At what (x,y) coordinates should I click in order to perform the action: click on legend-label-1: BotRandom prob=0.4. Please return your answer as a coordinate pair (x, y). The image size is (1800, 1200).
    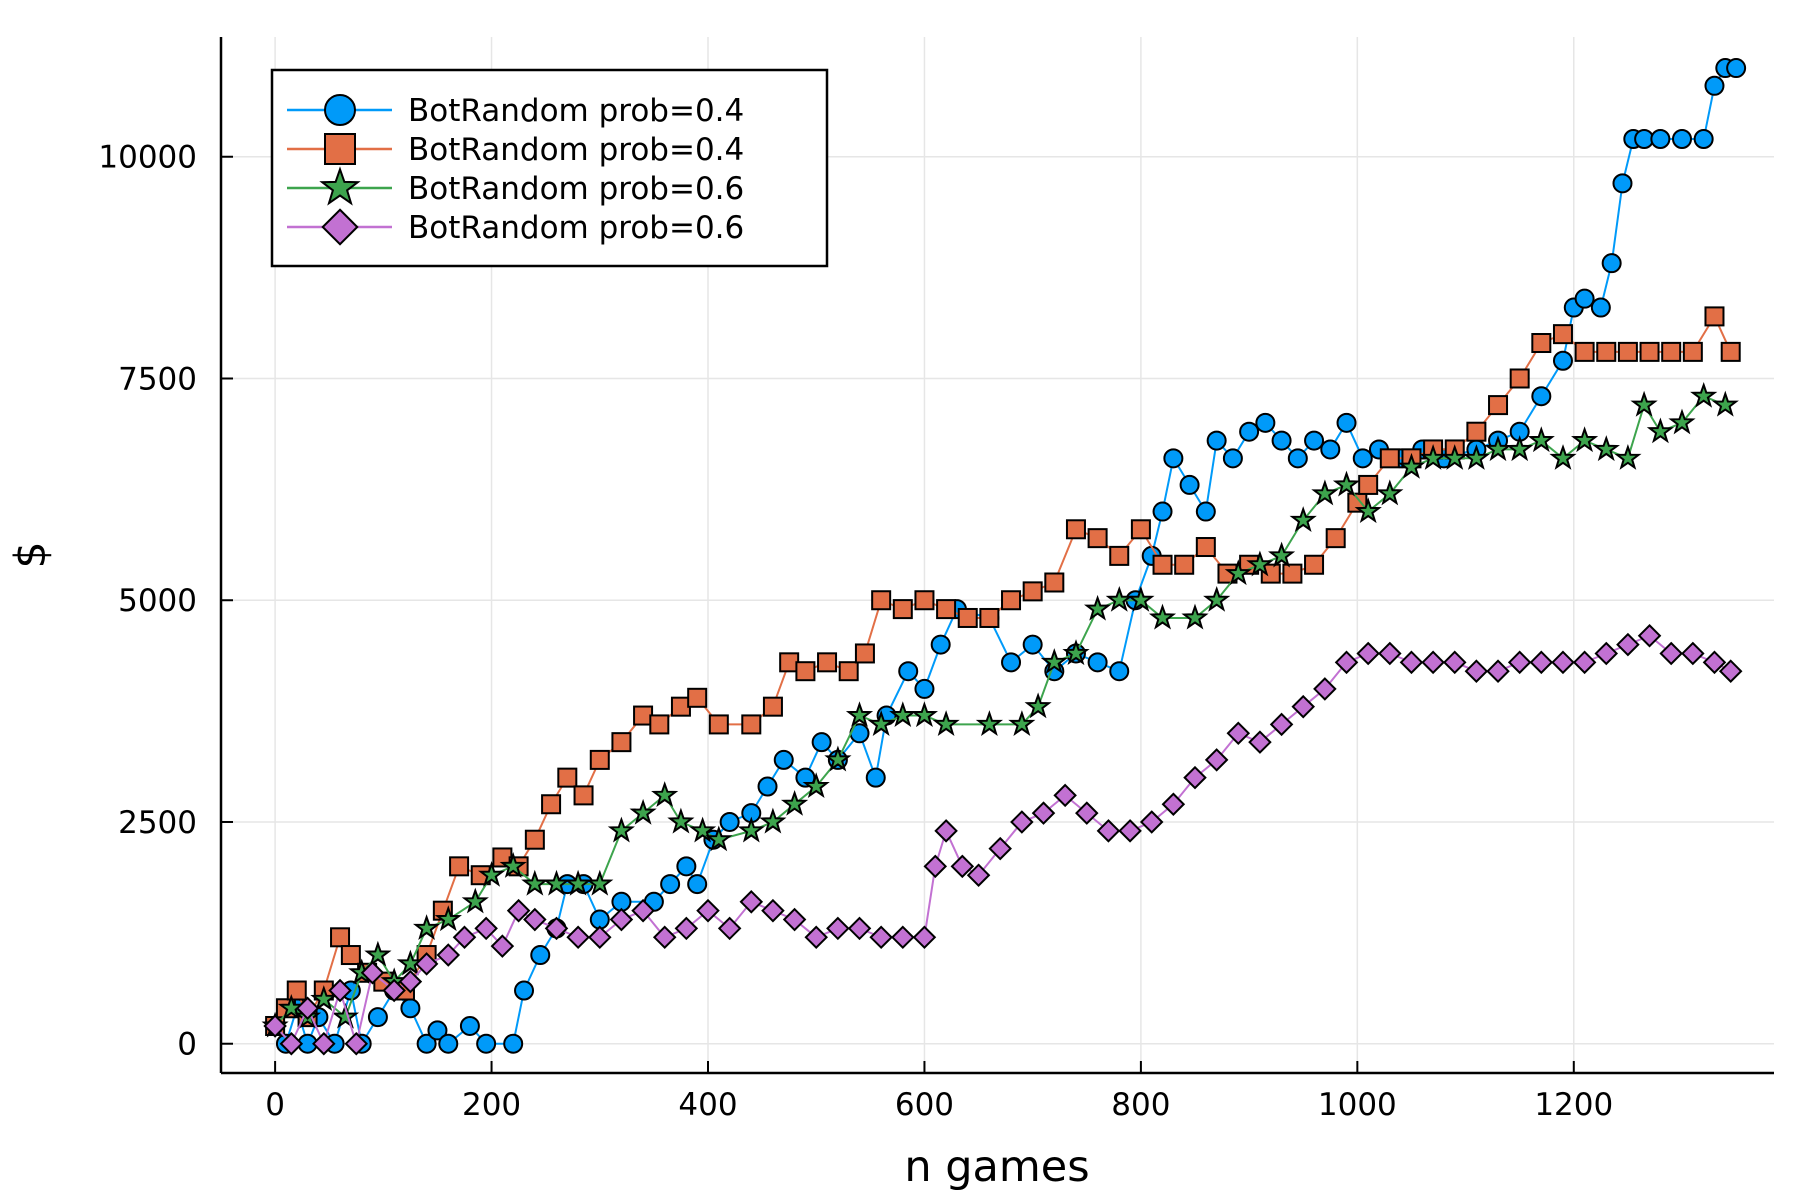
    Looking at the image, I should click on (576, 111).